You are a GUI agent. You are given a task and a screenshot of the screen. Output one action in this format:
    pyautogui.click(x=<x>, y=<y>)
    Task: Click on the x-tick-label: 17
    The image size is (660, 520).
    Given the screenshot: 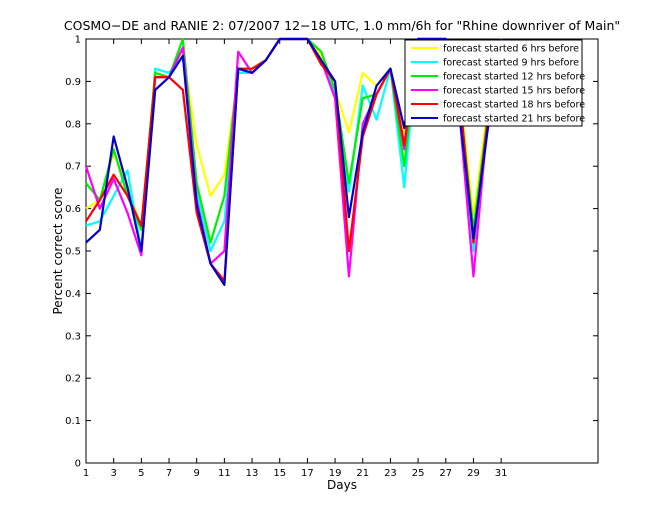 What is the action you would take?
    pyautogui.click(x=307, y=473)
    